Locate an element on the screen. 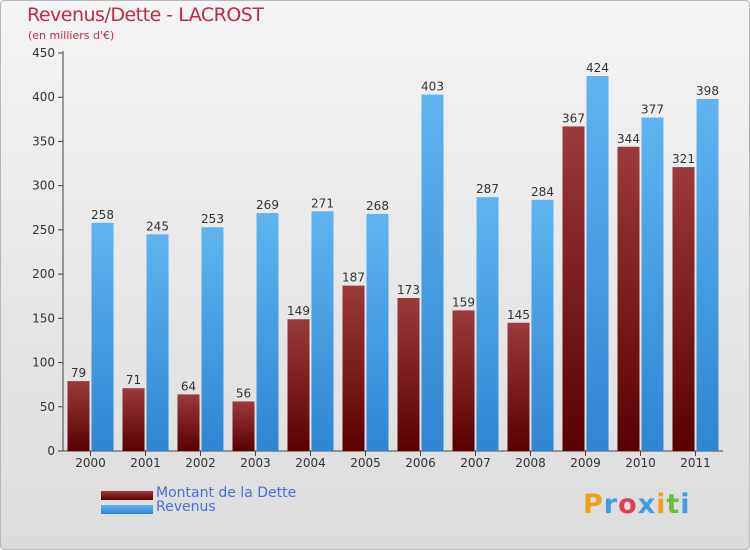 The width and height of the screenshot is (750, 550). y-tick-label: 300 is located at coordinates (43, 186).